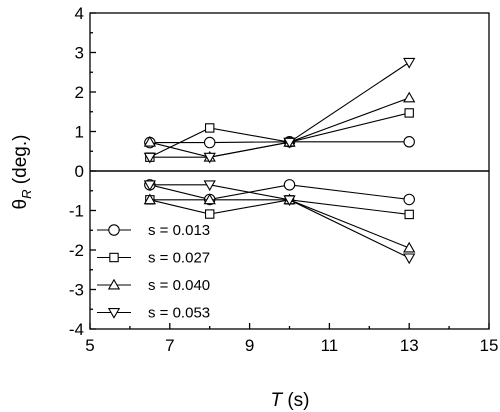 This screenshot has height=412, width=500. I want to click on x-tick-label: 5, so click(89, 345).